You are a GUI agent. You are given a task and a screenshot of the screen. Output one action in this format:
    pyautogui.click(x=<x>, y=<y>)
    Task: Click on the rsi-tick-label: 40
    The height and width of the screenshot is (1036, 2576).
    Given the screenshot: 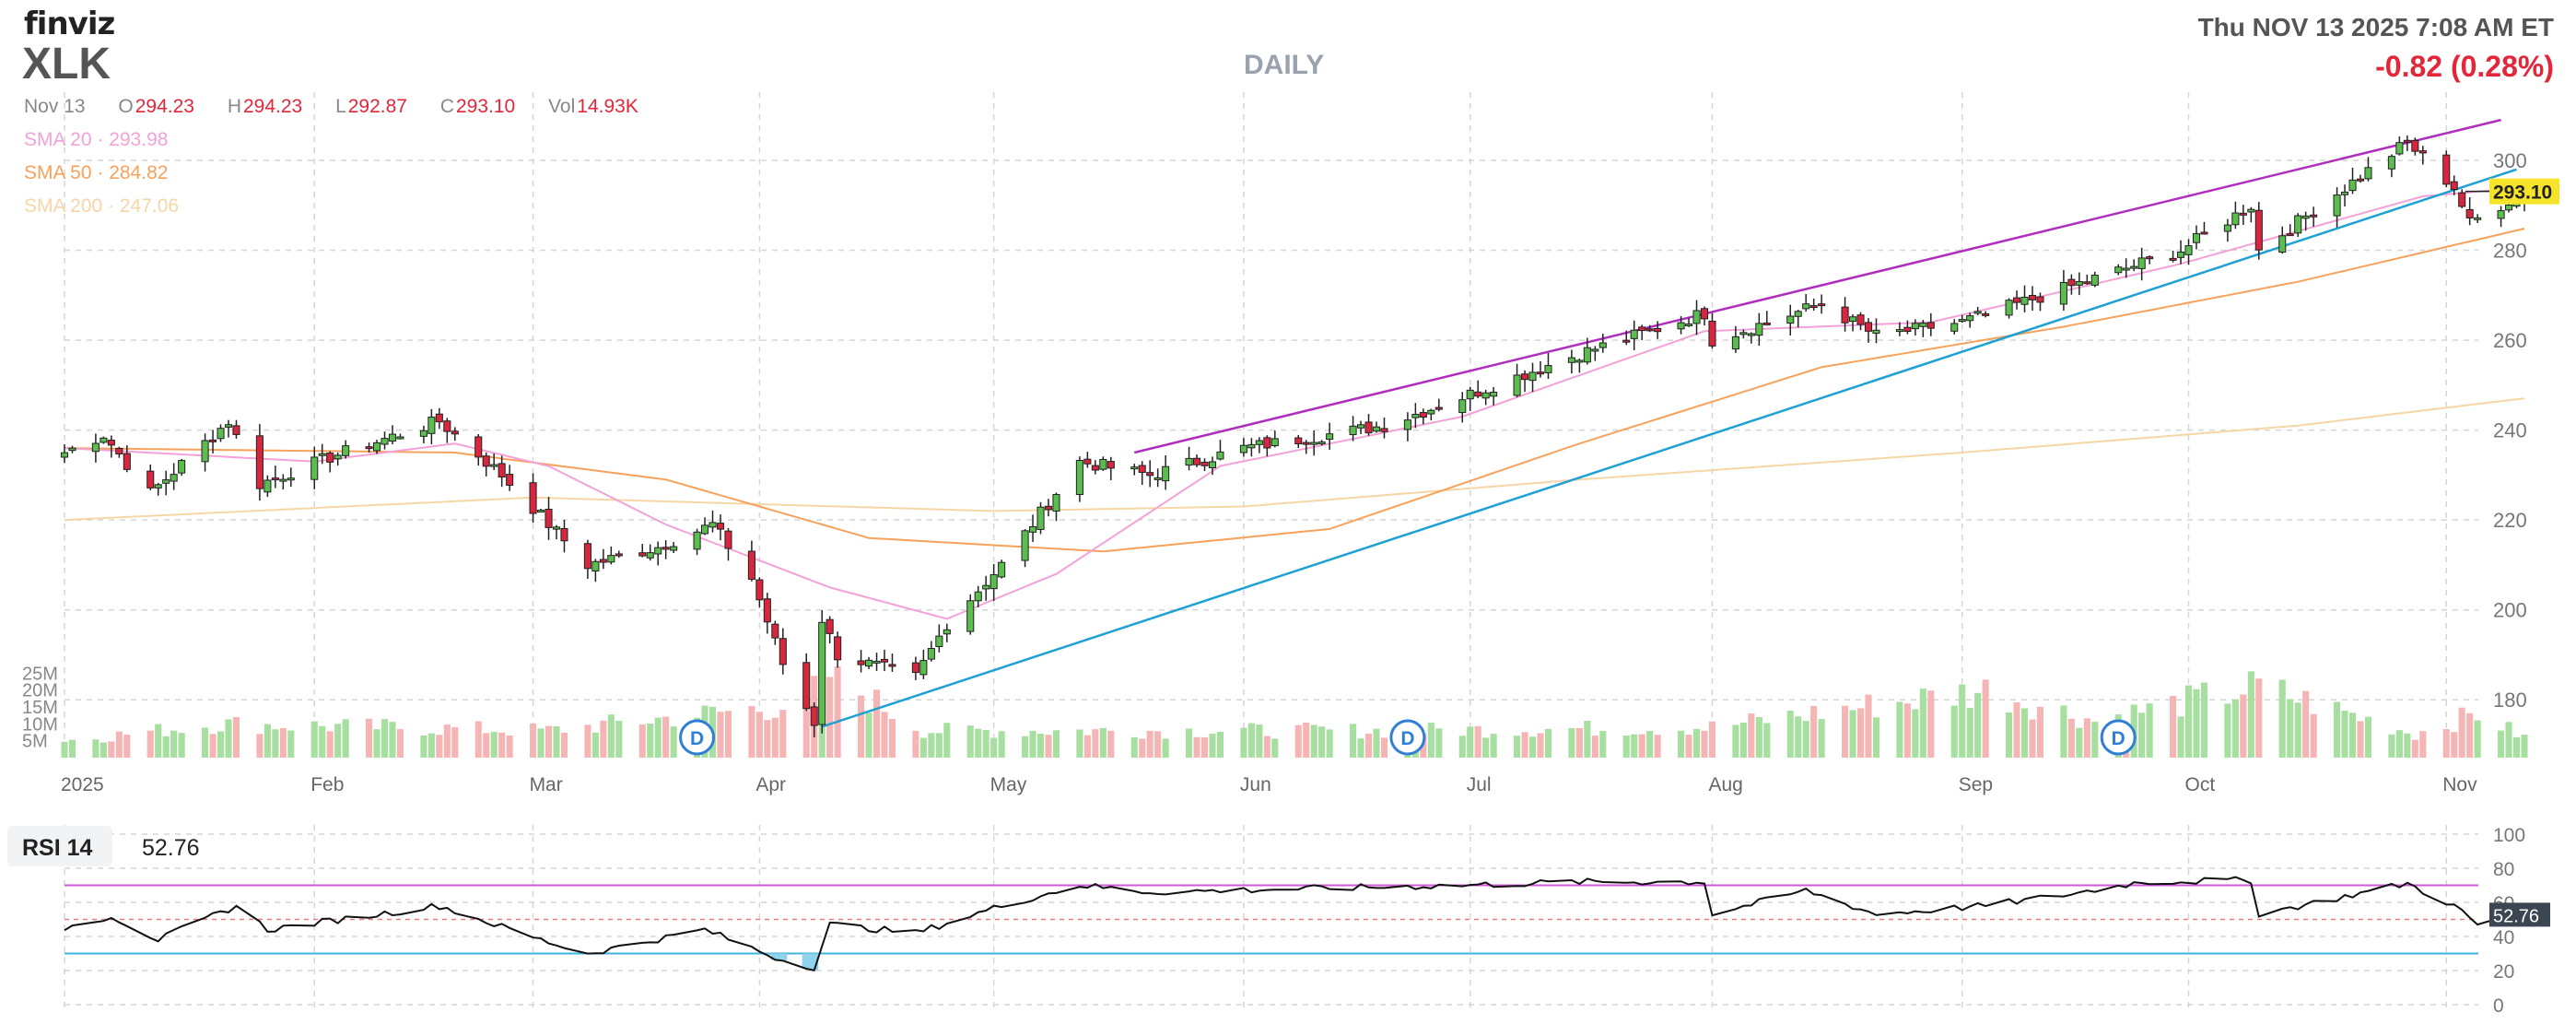 What is the action you would take?
    pyautogui.click(x=2503, y=937)
    